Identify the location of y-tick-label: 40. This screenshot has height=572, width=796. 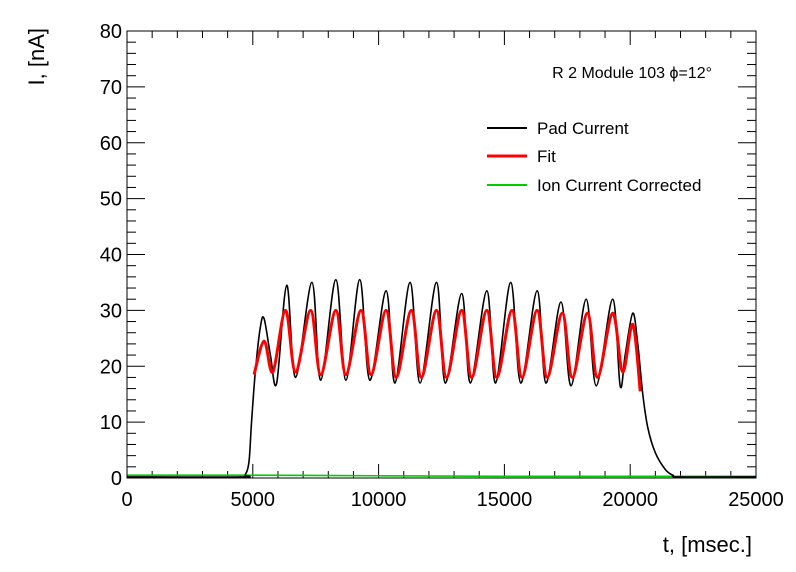
(111, 256).